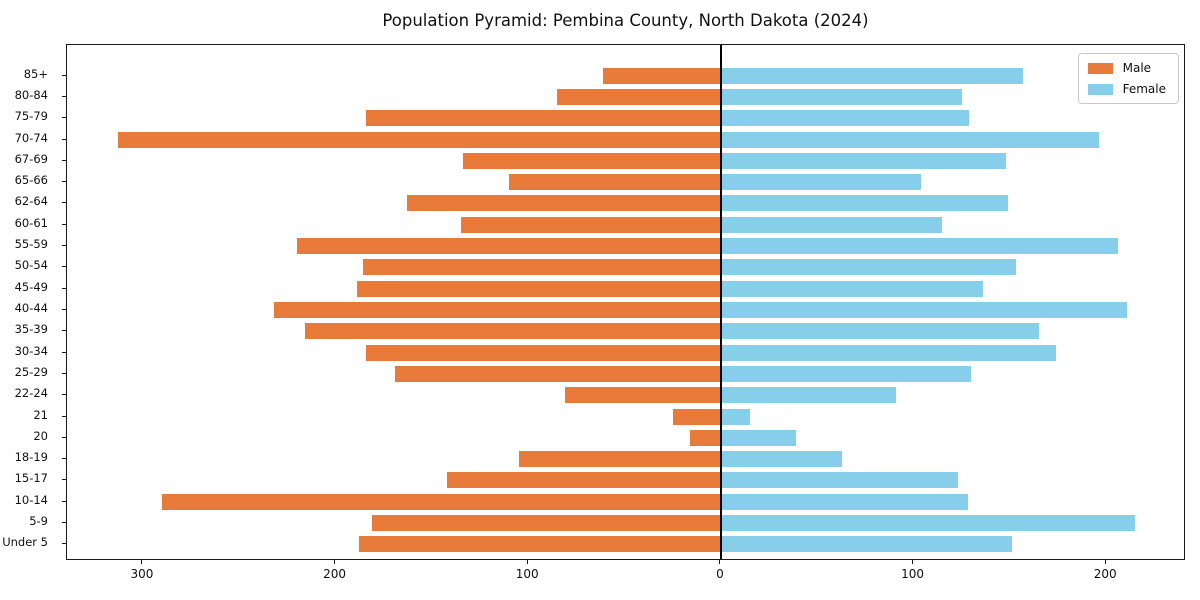 This screenshot has width=1200, height=600. What do you see at coordinates (31, 286) in the screenshot?
I see `y-axis-label-45-49: 45-49` at bounding box center [31, 286].